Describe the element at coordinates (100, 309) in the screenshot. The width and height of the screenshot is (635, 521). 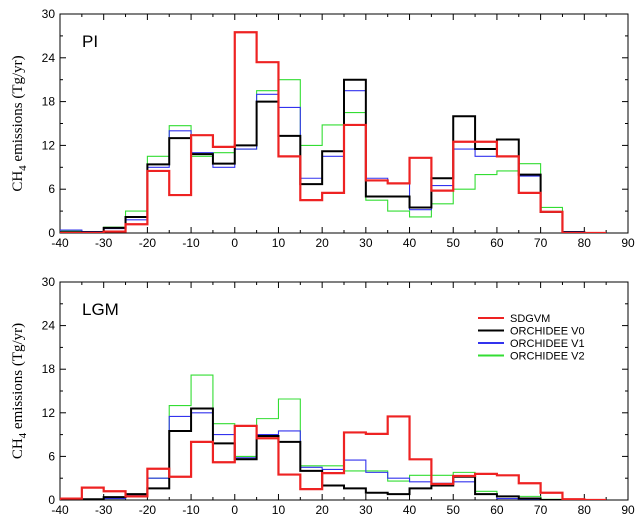
I see `panel-label-lgm: LGM` at that location.